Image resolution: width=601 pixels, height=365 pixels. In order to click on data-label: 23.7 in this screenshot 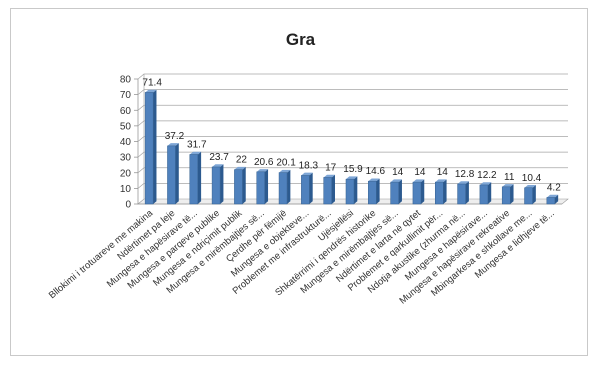, I will do `click(219, 157)`.